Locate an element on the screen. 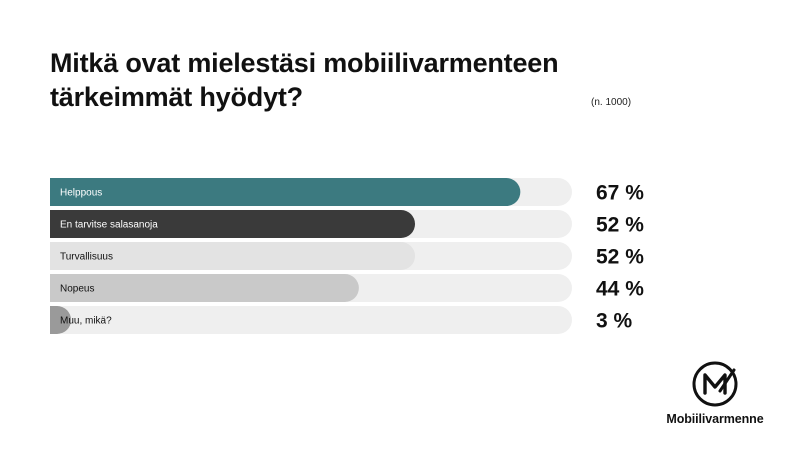 This screenshot has width=800, height=463. bar-row: Muu, mikä? 3 % is located at coordinates (341, 320).